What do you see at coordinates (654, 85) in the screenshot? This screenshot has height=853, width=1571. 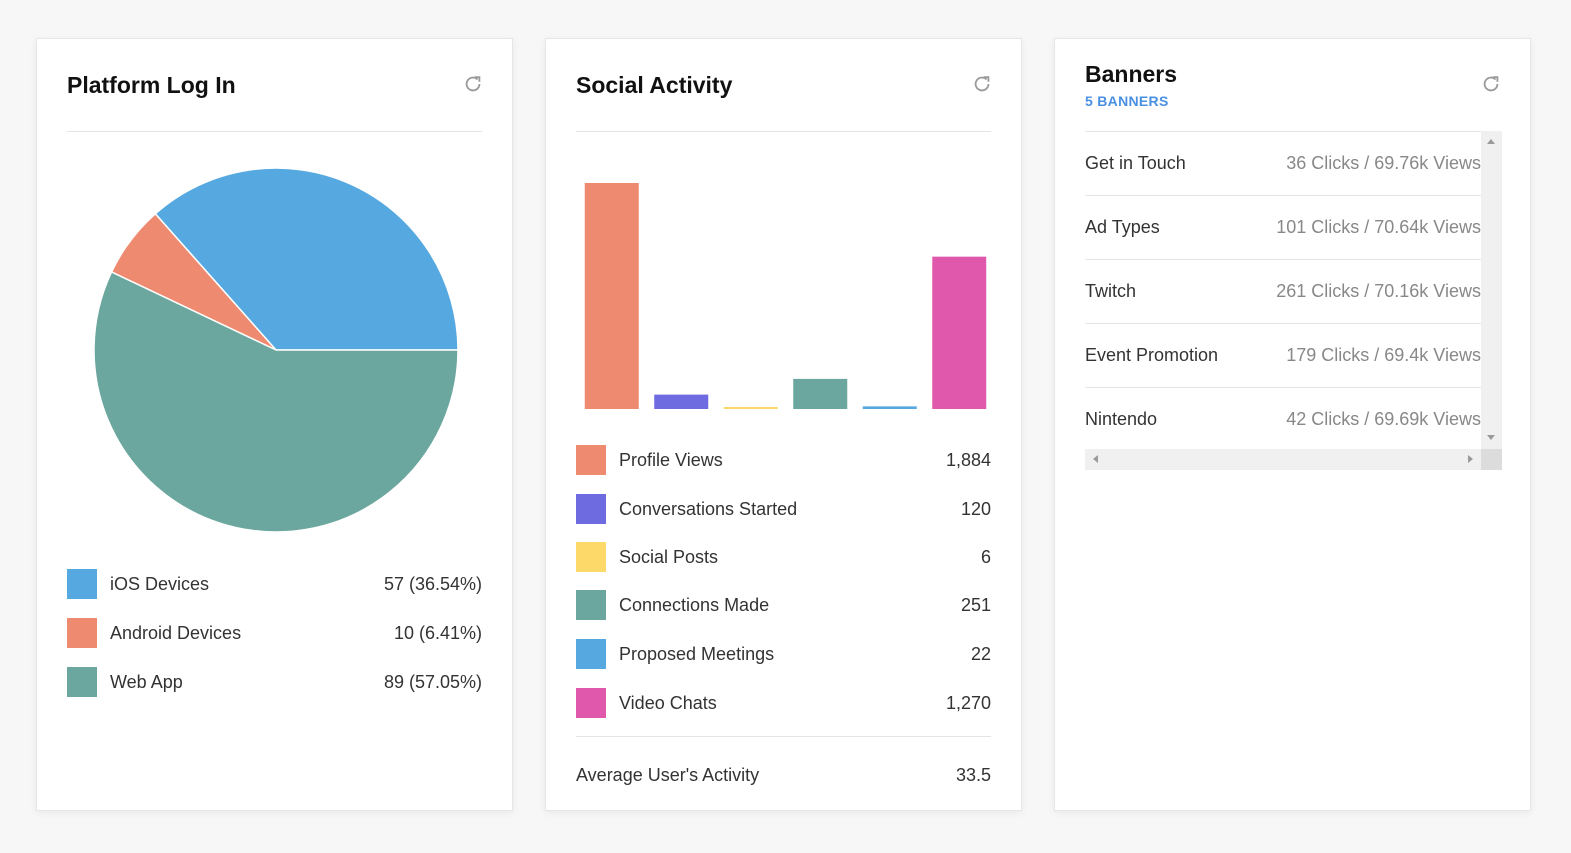 I see `card-title: Social Activity` at bounding box center [654, 85].